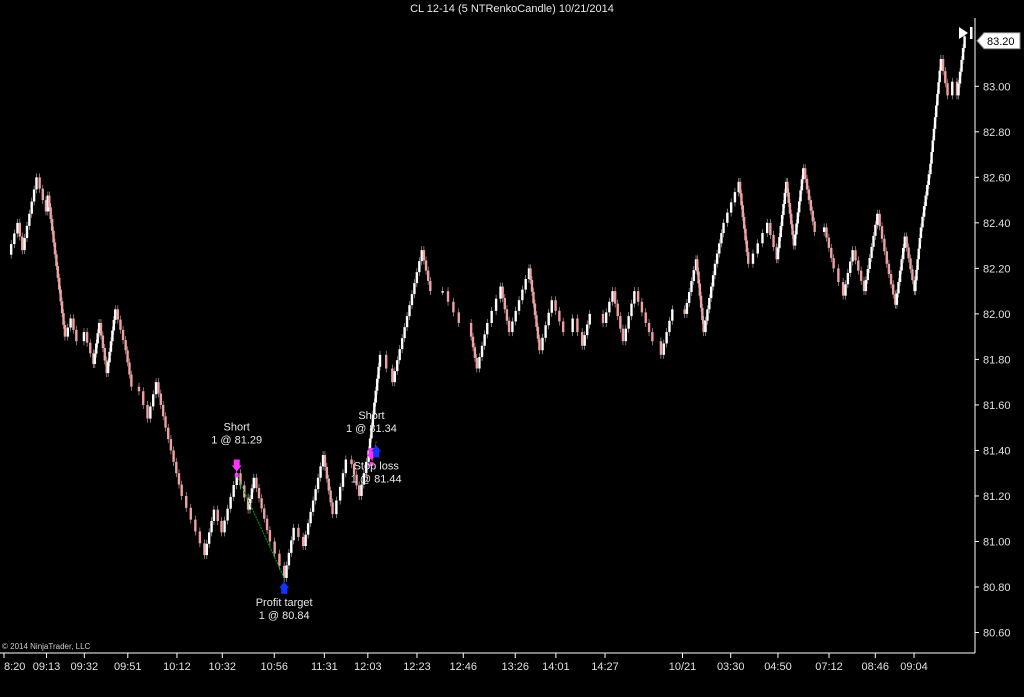 Image resolution: width=1024 pixels, height=697 pixels. Describe the element at coordinates (997, 360) in the screenshot. I see `y-tick-label: 81.80` at that location.